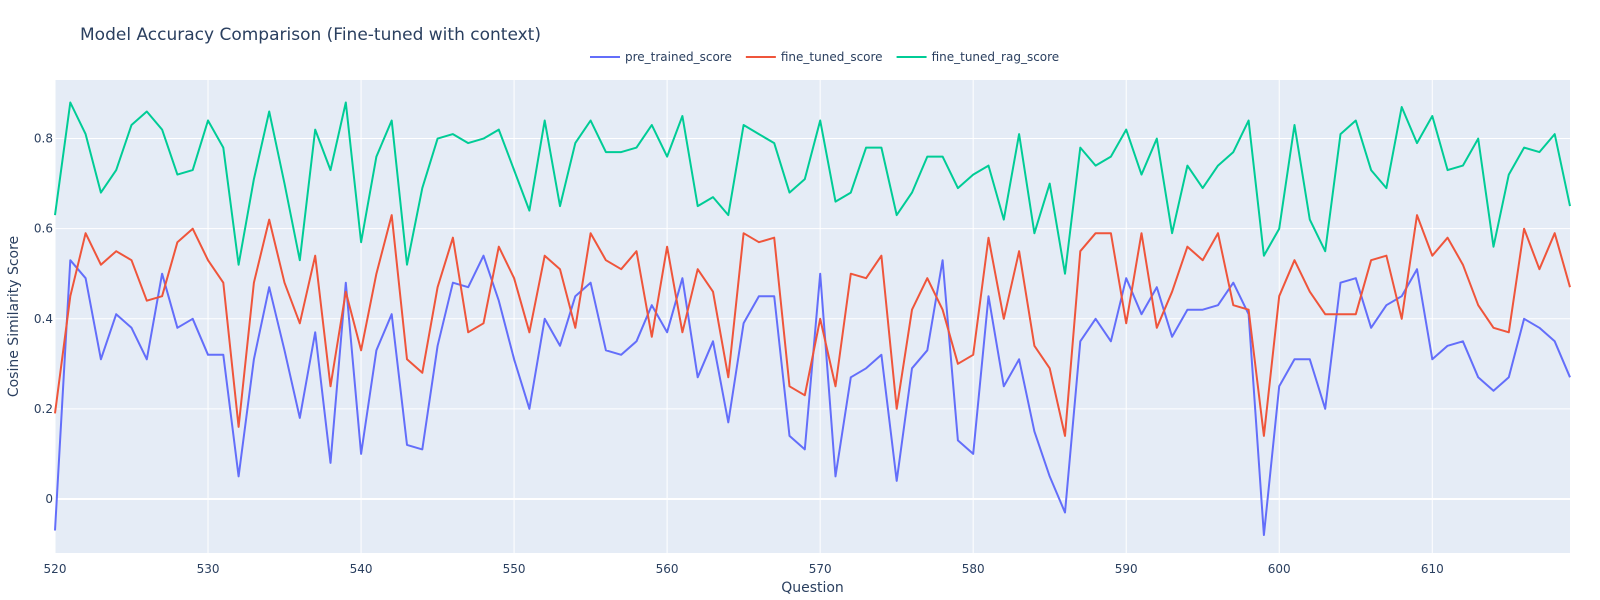  What do you see at coordinates (1432, 569) in the screenshot?
I see `x-tick-label: 610` at bounding box center [1432, 569].